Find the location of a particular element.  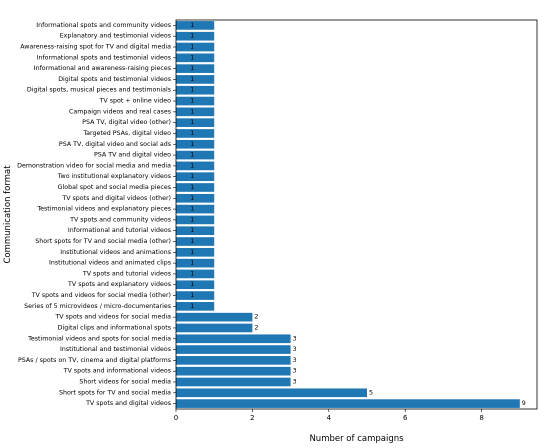

y-tick-label: Targeted PSAs, digital video is located at coordinates (126, 133).